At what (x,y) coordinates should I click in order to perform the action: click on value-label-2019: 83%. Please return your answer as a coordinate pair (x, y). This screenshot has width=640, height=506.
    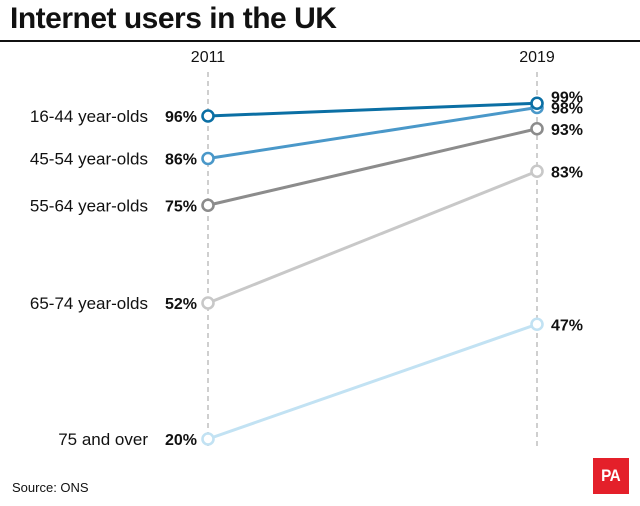
    Looking at the image, I should click on (567, 172).